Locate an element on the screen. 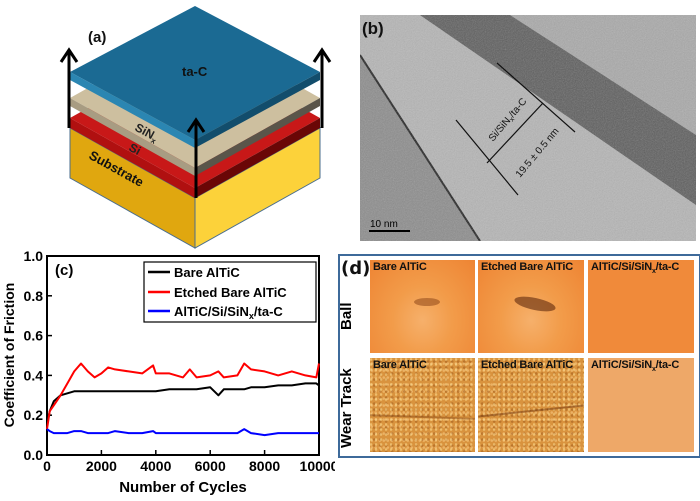  y-tick-label: 0.2 is located at coordinates (34, 415).